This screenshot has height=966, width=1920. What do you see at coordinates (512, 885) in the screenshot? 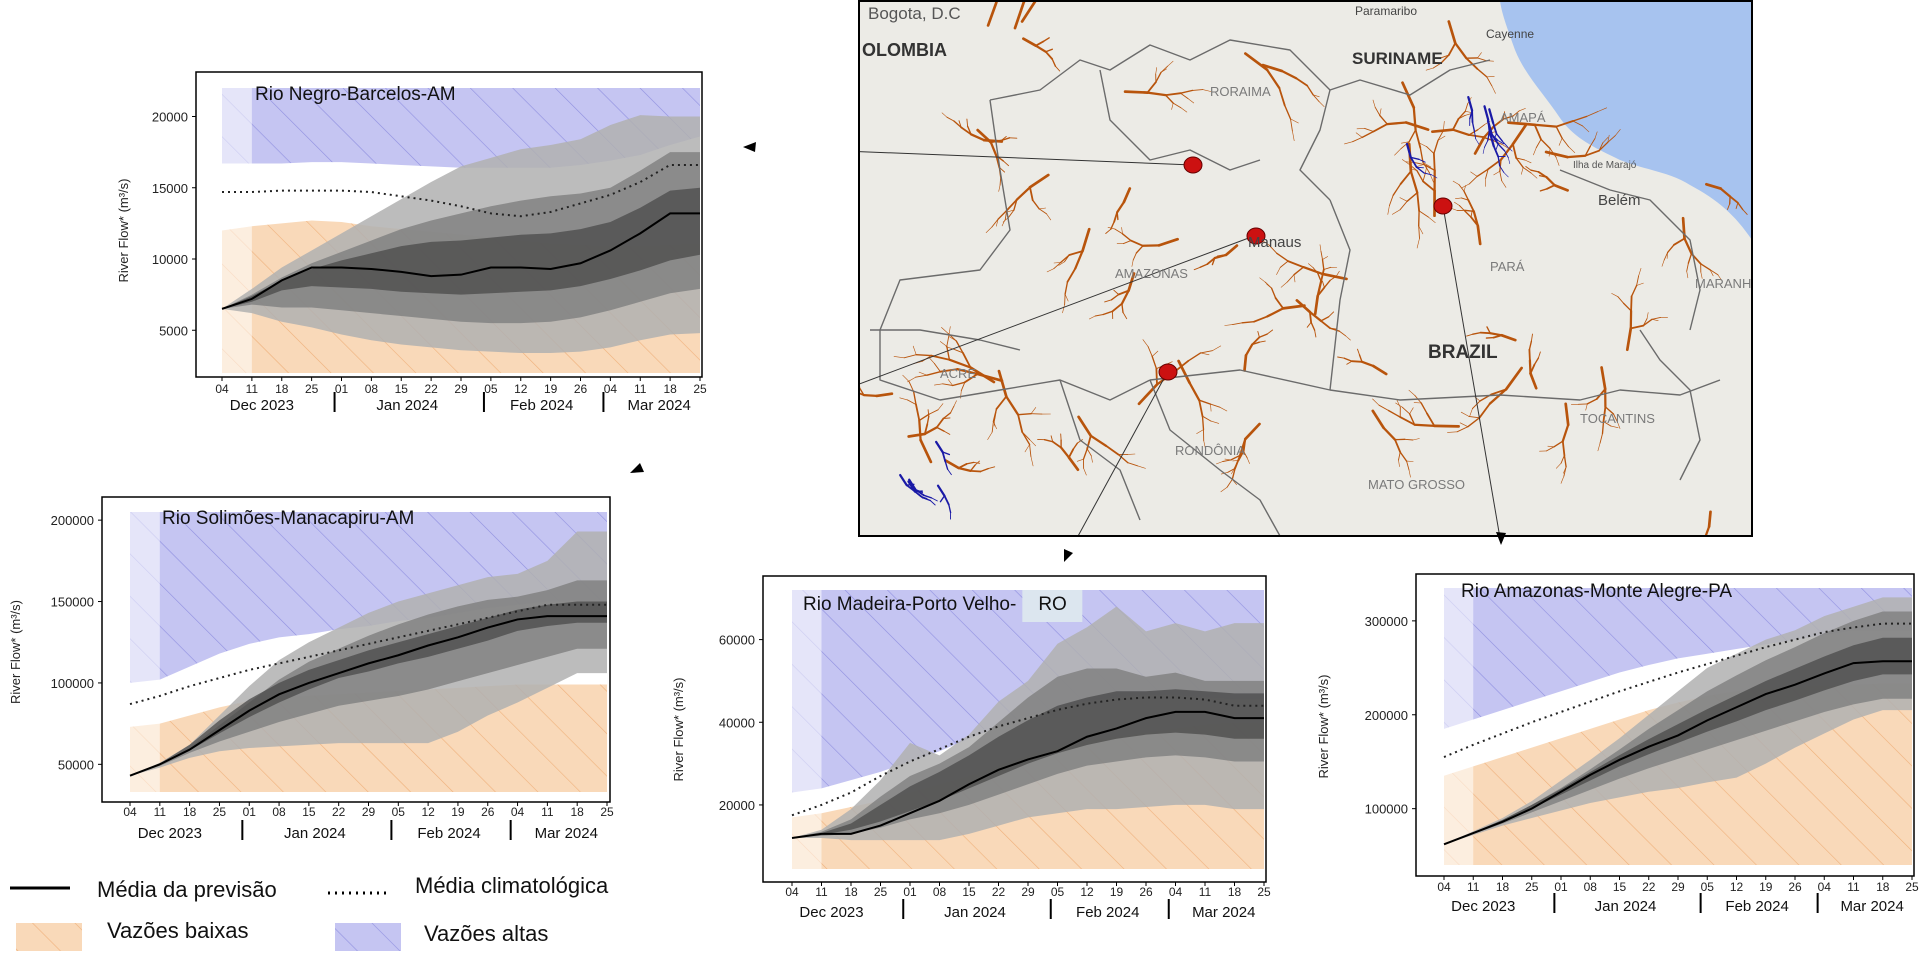
I see `legend-clim-mean-label: Média climatológica` at bounding box center [512, 885].